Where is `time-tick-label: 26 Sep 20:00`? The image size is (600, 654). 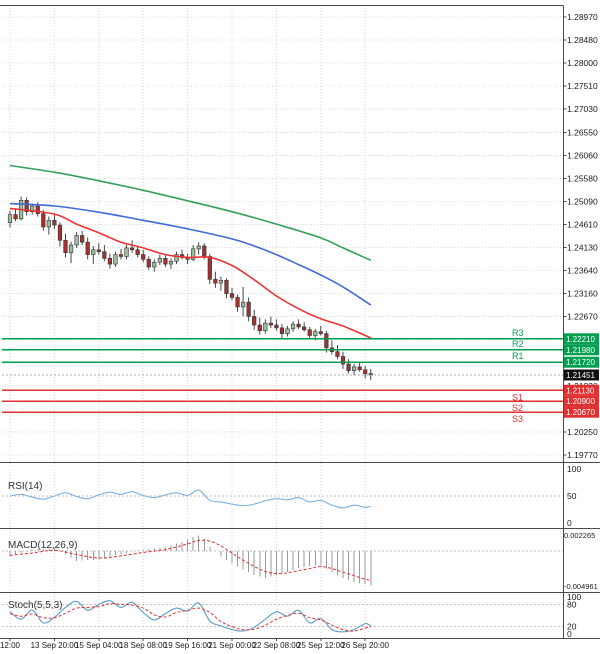
time-tick-label: 26 Sep 20:00 is located at coordinates (365, 645).